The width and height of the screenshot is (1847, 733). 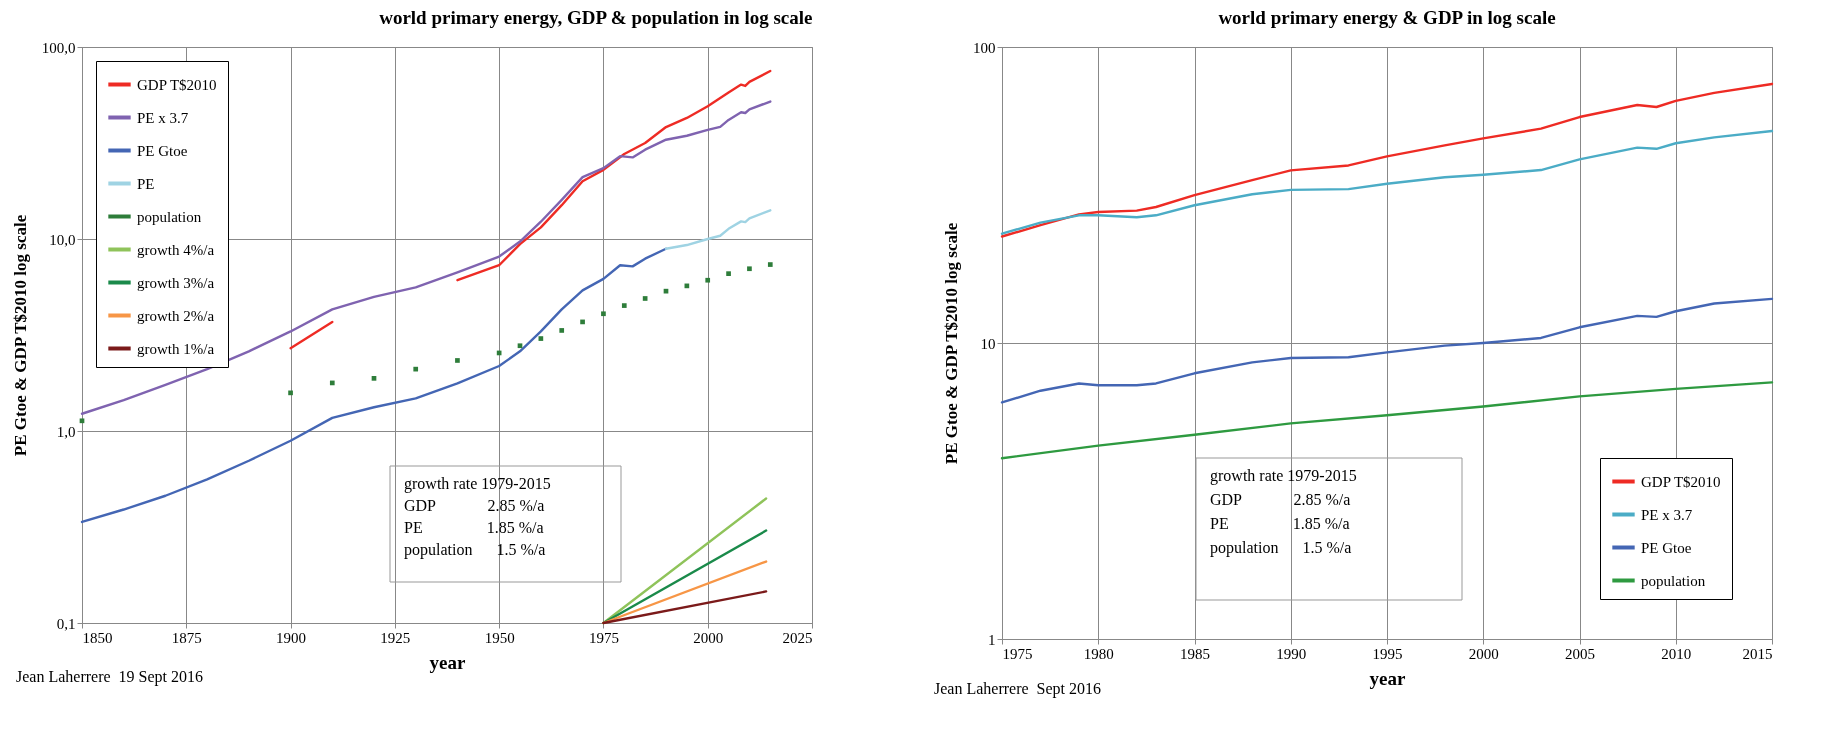 I want to click on x-tick-label: 1925, so click(x=395, y=637).